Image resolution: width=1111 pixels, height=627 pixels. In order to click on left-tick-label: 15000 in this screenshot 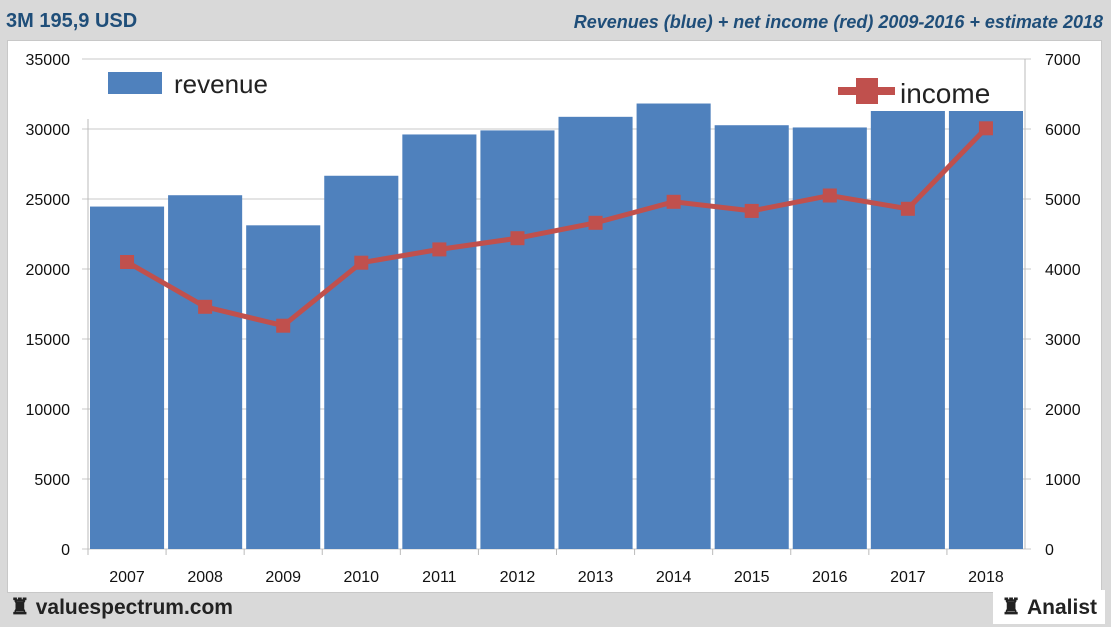, I will do `click(48, 340)`.